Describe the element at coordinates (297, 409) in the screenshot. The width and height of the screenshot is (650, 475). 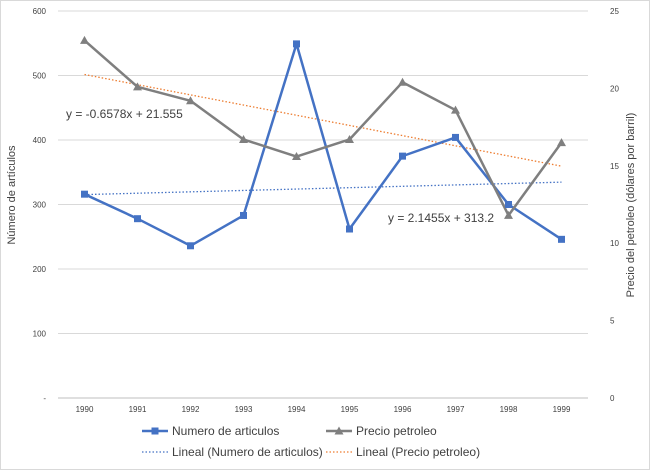
I see `x-tick-label: 1994` at that location.